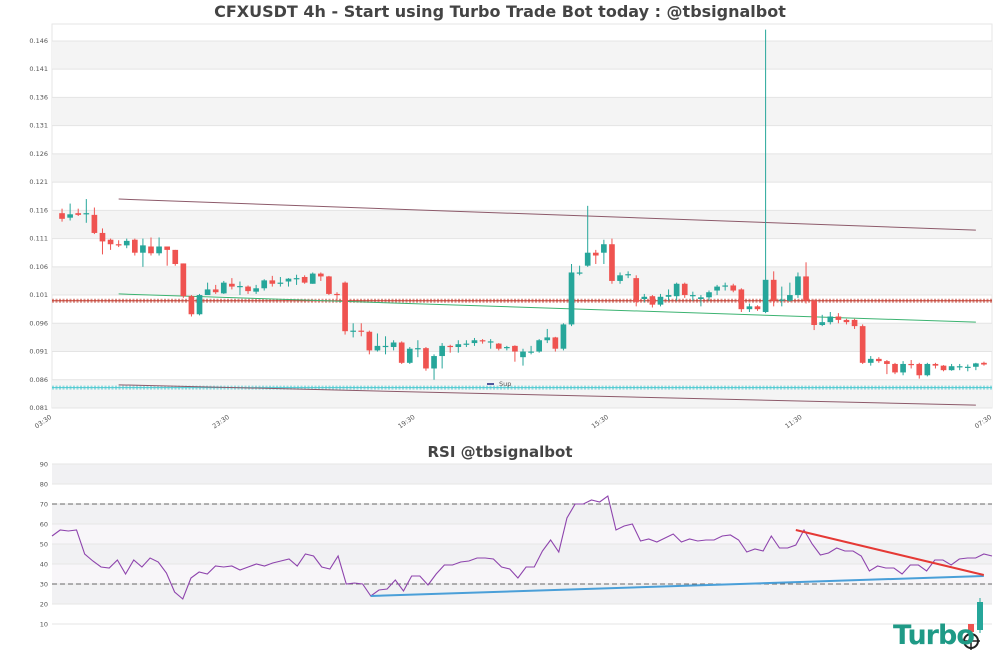 Image resolution: width=1000 pixels, height=667 pixels. What do you see at coordinates (522, 547) in the screenshot?
I see `rsi-line` at bounding box center [522, 547].